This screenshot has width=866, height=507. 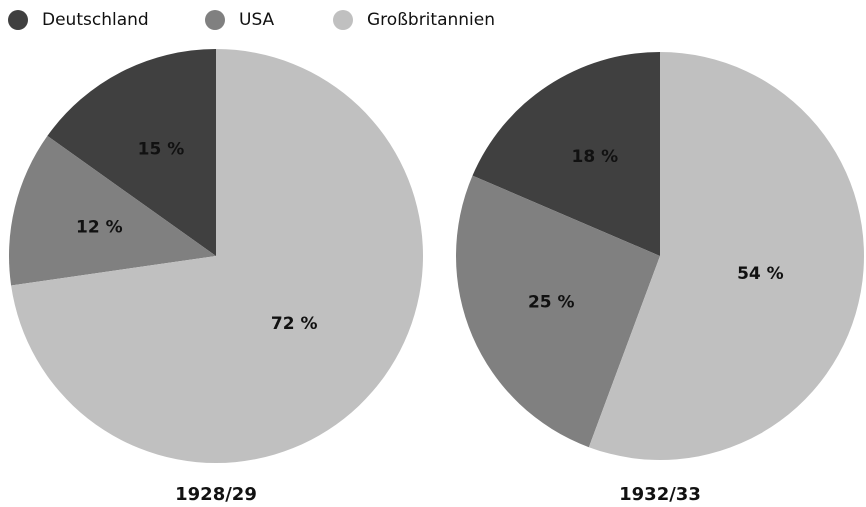 What do you see at coordinates (760, 274) in the screenshot?
I see `data-label: 54 %` at bounding box center [760, 274].